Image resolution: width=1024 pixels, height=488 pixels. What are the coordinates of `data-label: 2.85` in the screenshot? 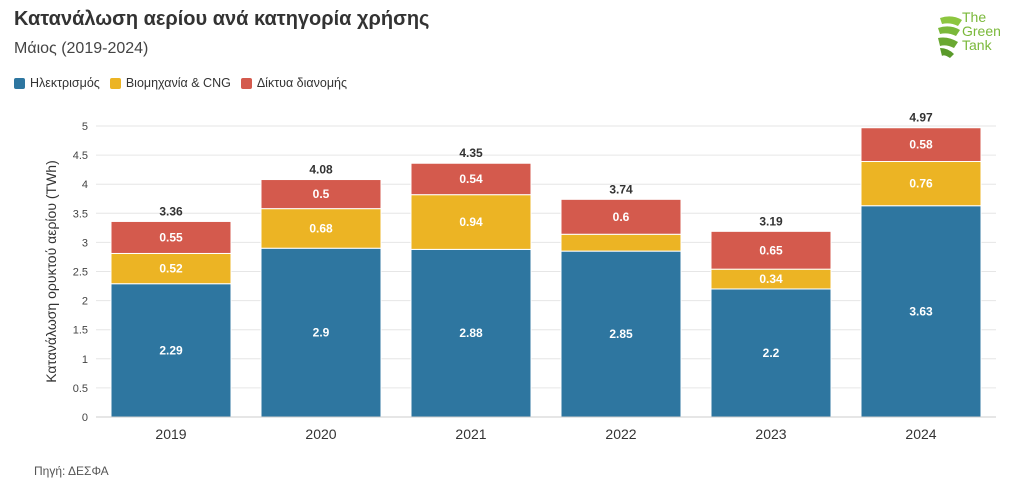 It's located at (621, 334).